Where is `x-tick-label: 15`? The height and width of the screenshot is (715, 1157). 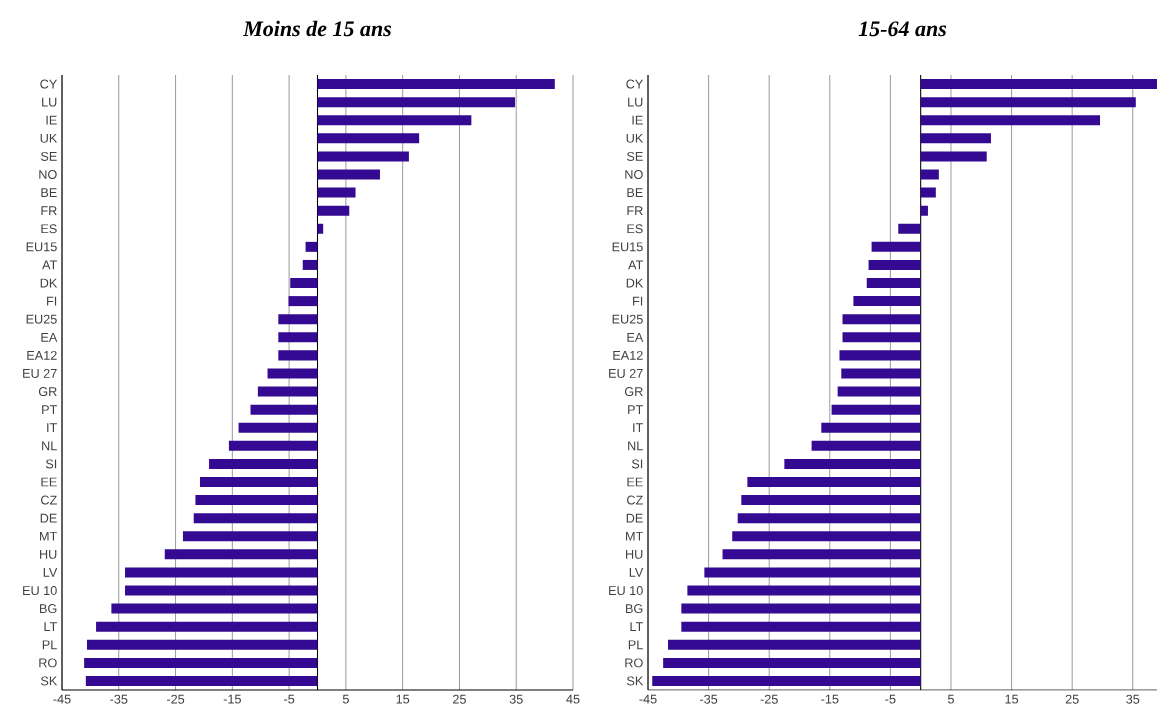
x-tick-label: 15 is located at coordinates (403, 699).